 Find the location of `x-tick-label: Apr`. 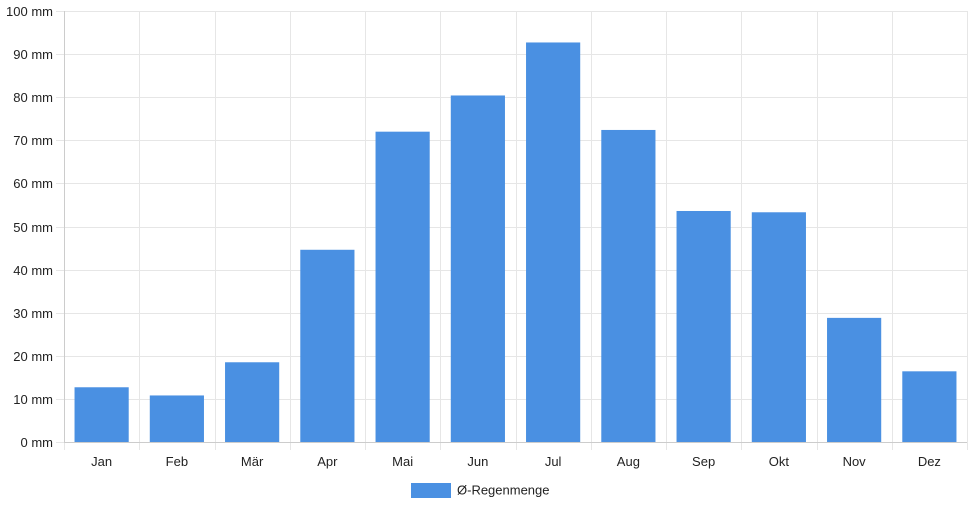

x-tick-label: Apr is located at coordinates (327, 461).